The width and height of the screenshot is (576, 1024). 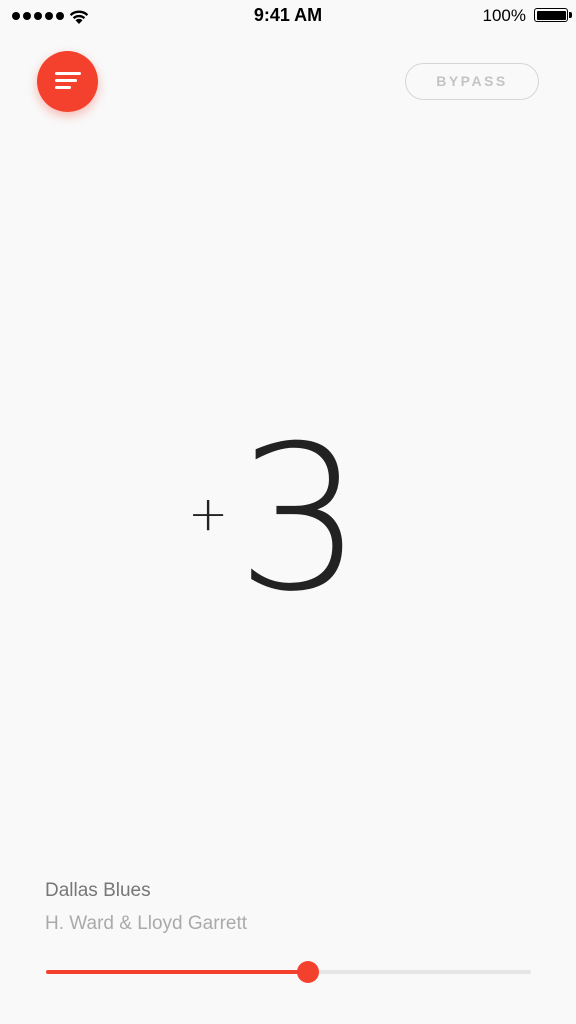 What do you see at coordinates (300, 519) in the screenshot?
I see `transpose-value: 3` at bounding box center [300, 519].